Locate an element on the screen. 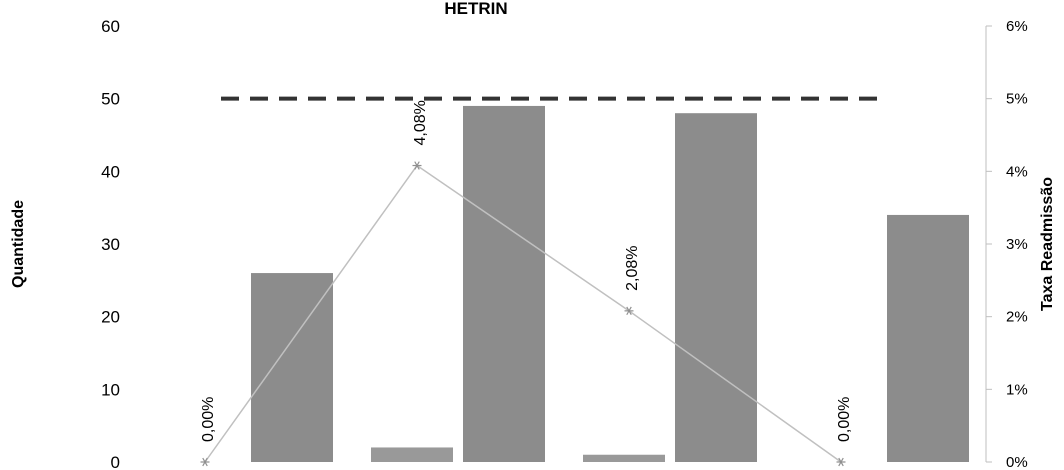  y-tick-label: 0 is located at coordinates (115, 461).